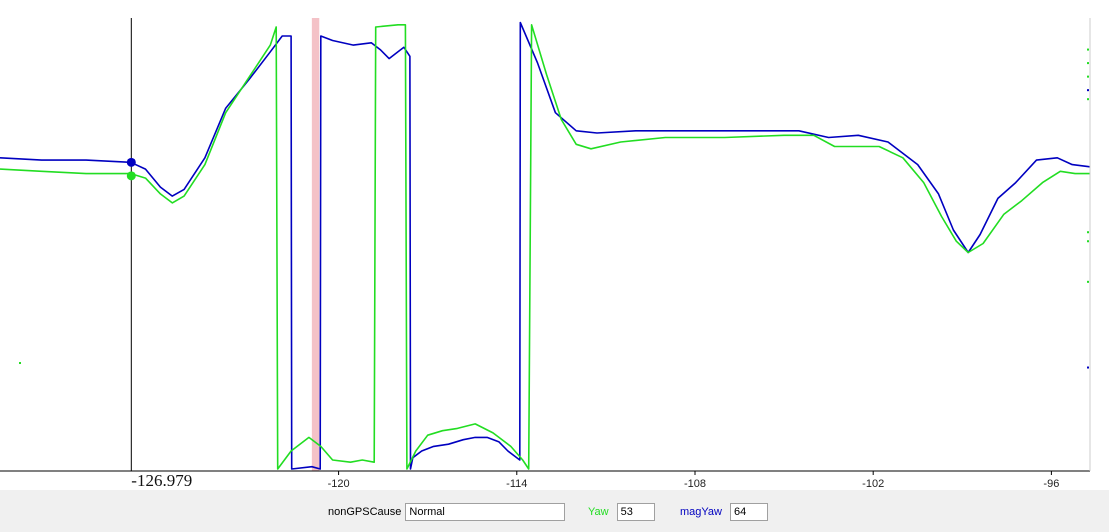 The height and width of the screenshot is (532, 1109). I want to click on x-tick-label: -120, so click(339, 484).